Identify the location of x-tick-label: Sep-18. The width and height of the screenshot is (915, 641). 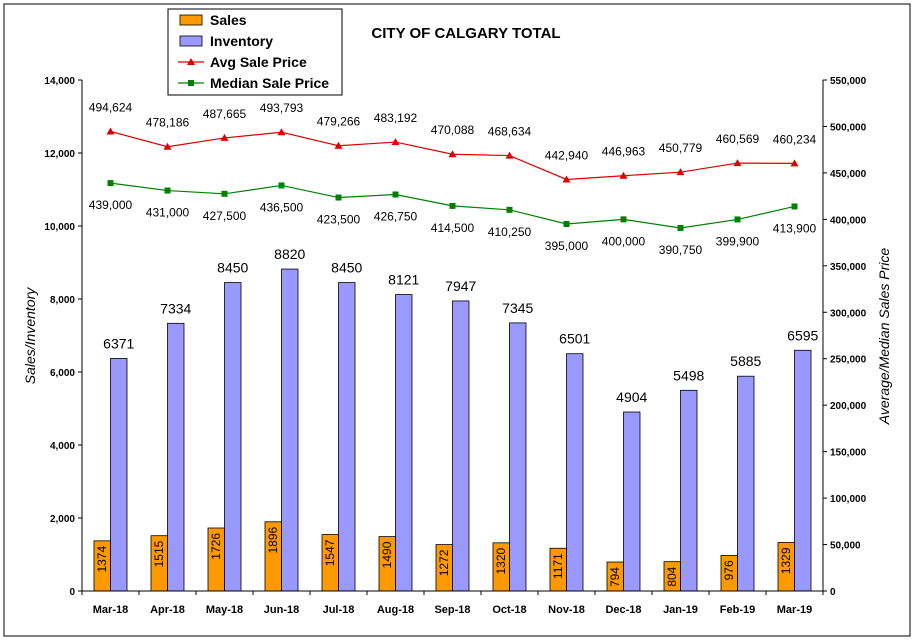
(452, 610).